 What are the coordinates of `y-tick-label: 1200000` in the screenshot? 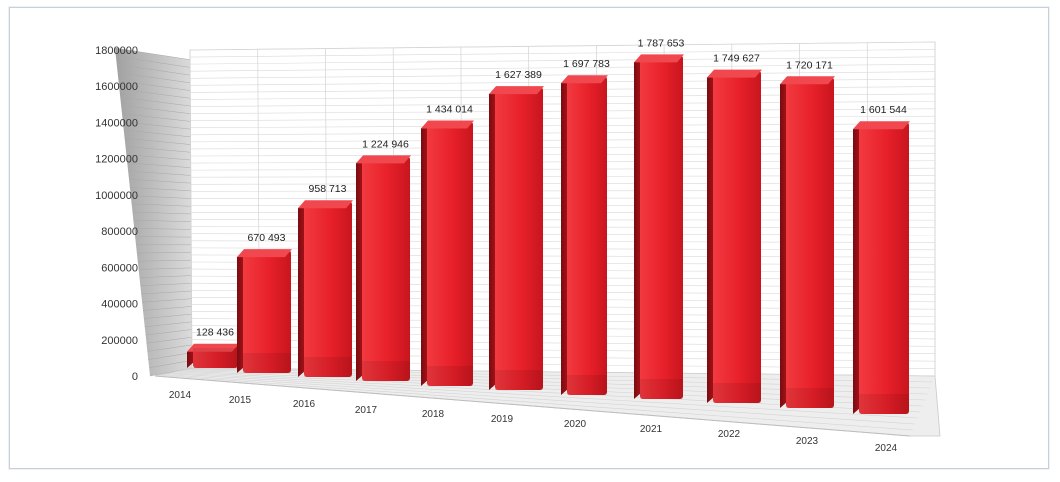 It's located at (116, 160).